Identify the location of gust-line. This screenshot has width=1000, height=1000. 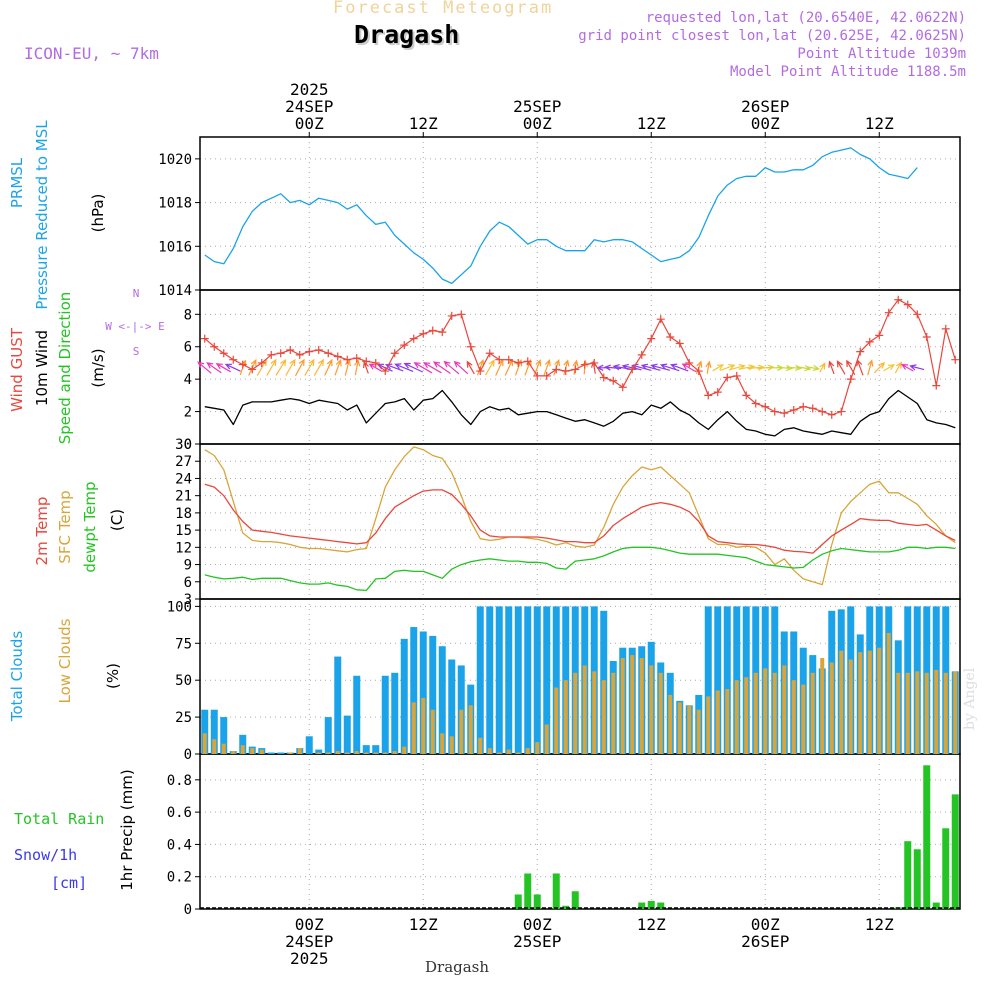
(580, 357).